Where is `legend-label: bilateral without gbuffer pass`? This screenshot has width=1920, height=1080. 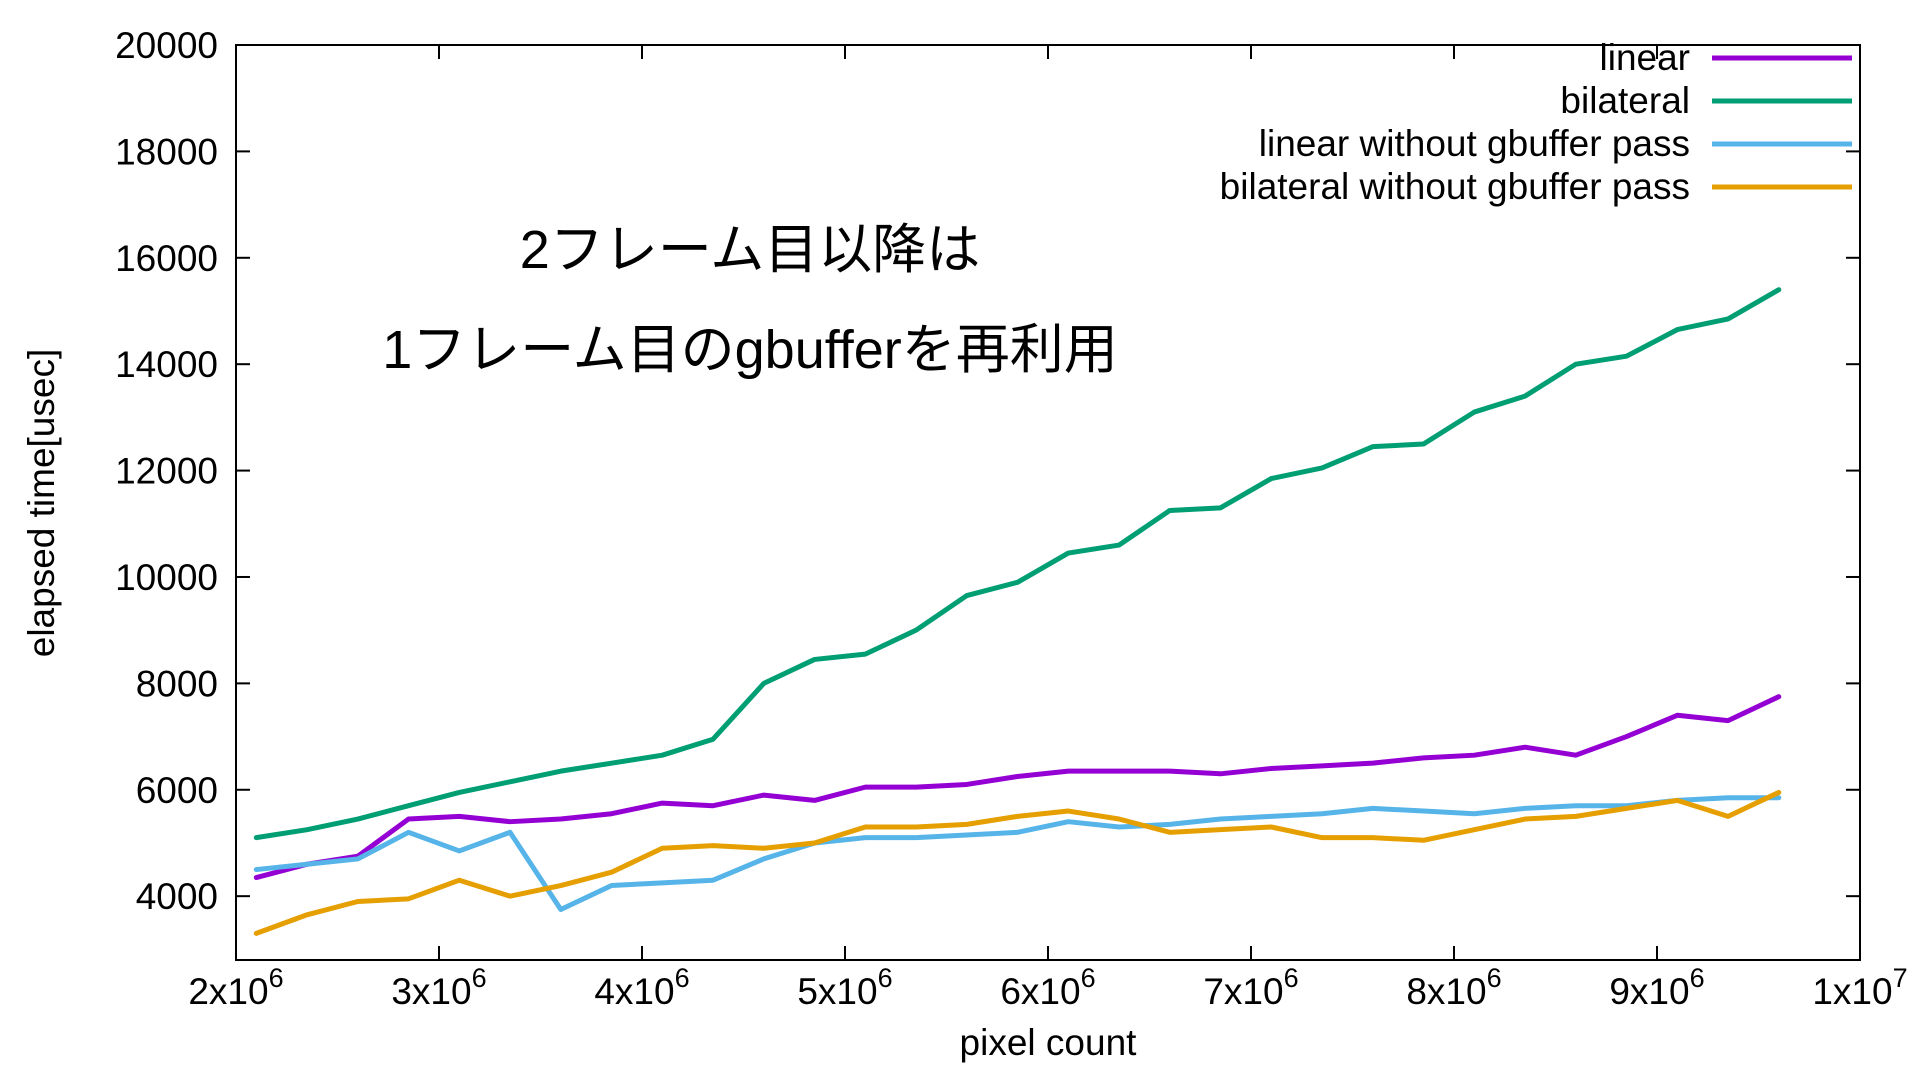
legend-label: bilateral without gbuffer pass is located at coordinates (1455, 186).